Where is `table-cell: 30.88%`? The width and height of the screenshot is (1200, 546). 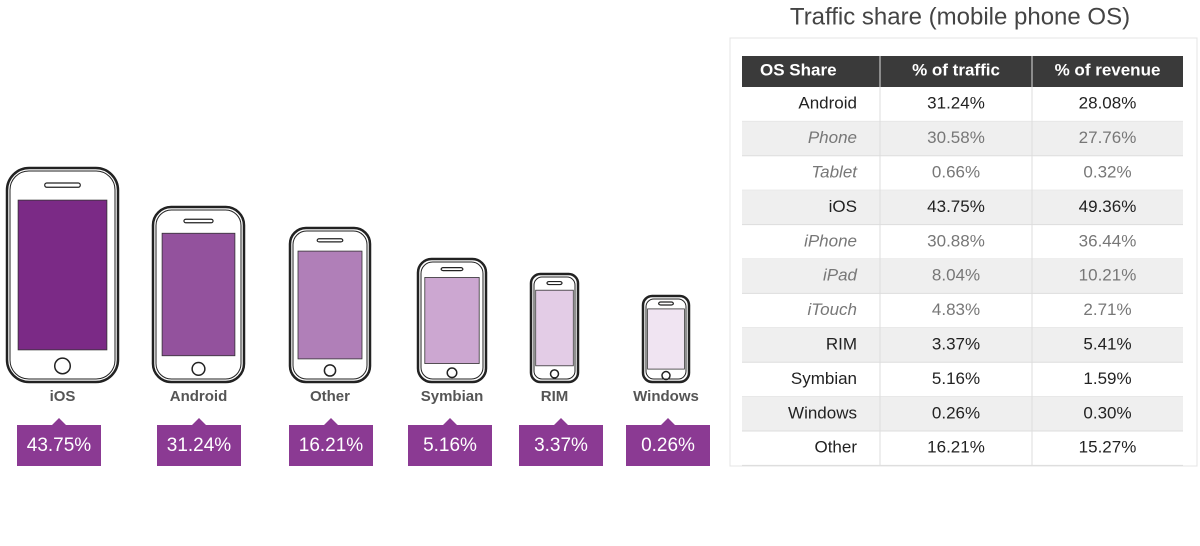
table-cell: 30.88% is located at coordinates (956, 240).